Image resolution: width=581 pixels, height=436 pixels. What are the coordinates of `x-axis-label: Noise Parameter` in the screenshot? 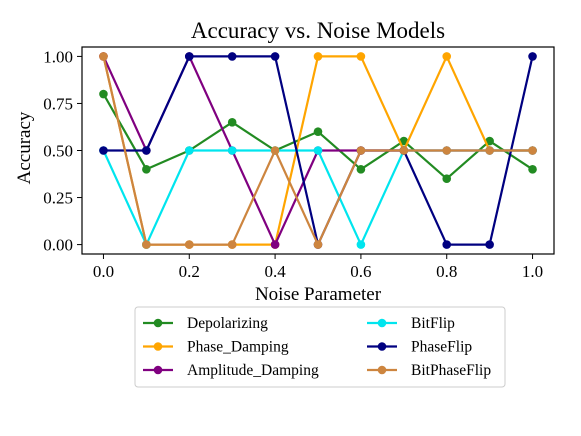 It's located at (318, 294).